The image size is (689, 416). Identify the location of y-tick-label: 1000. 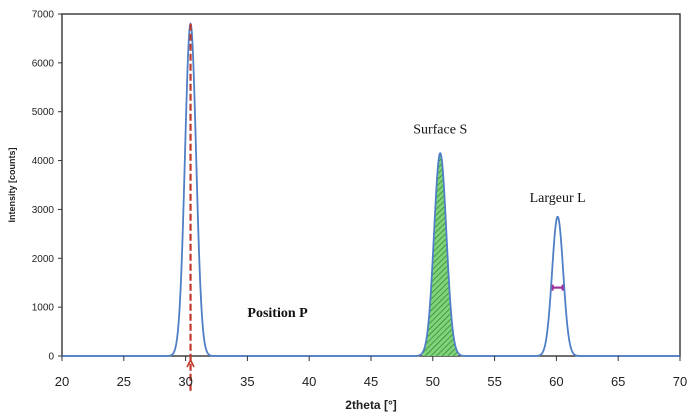
(43, 308).